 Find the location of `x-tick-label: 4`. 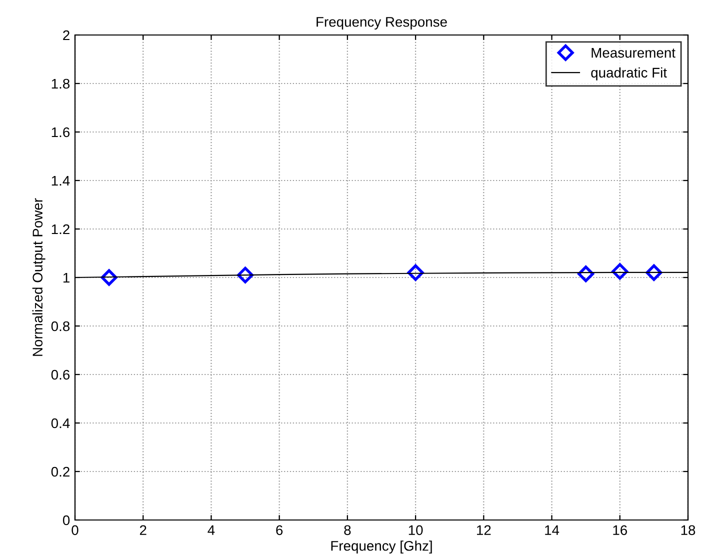

x-tick-label: 4 is located at coordinates (211, 530).